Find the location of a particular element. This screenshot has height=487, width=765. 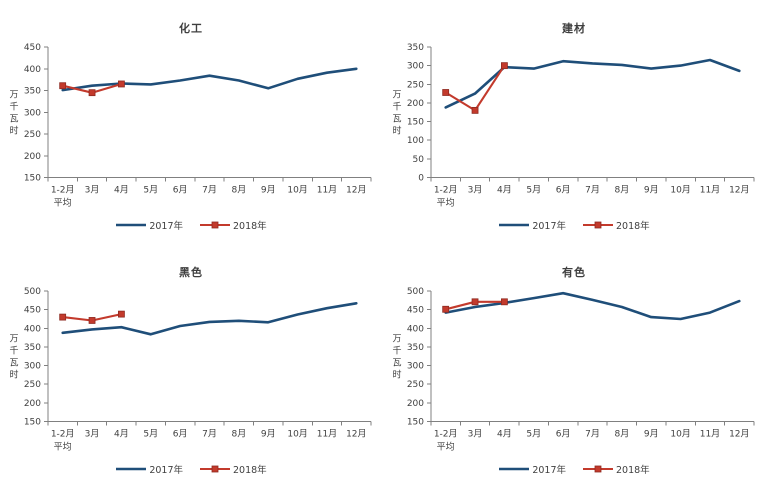

chart-title-chemical: 化工 is located at coordinates (191, 28).